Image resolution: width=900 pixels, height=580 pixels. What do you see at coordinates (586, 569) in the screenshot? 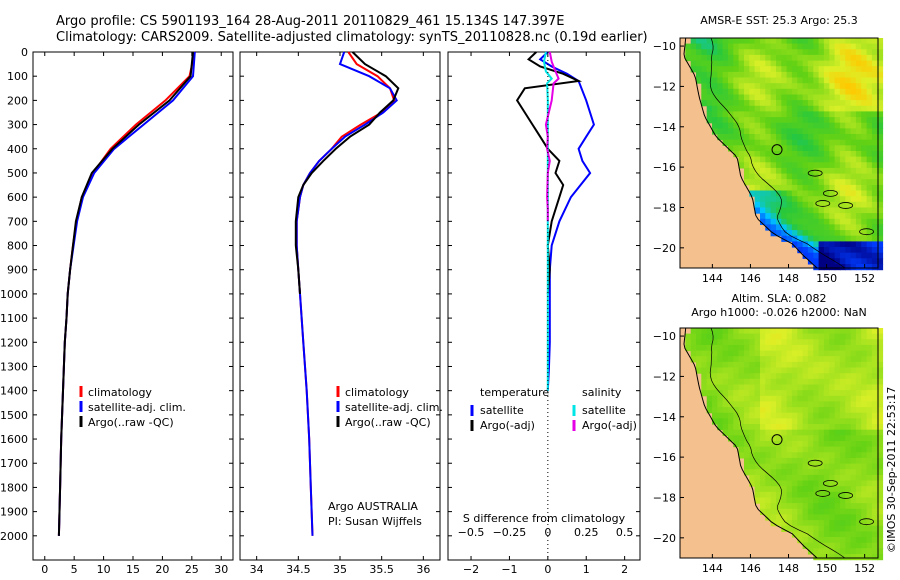
I see `x-tick-label: 1` at bounding box center [586, 569].